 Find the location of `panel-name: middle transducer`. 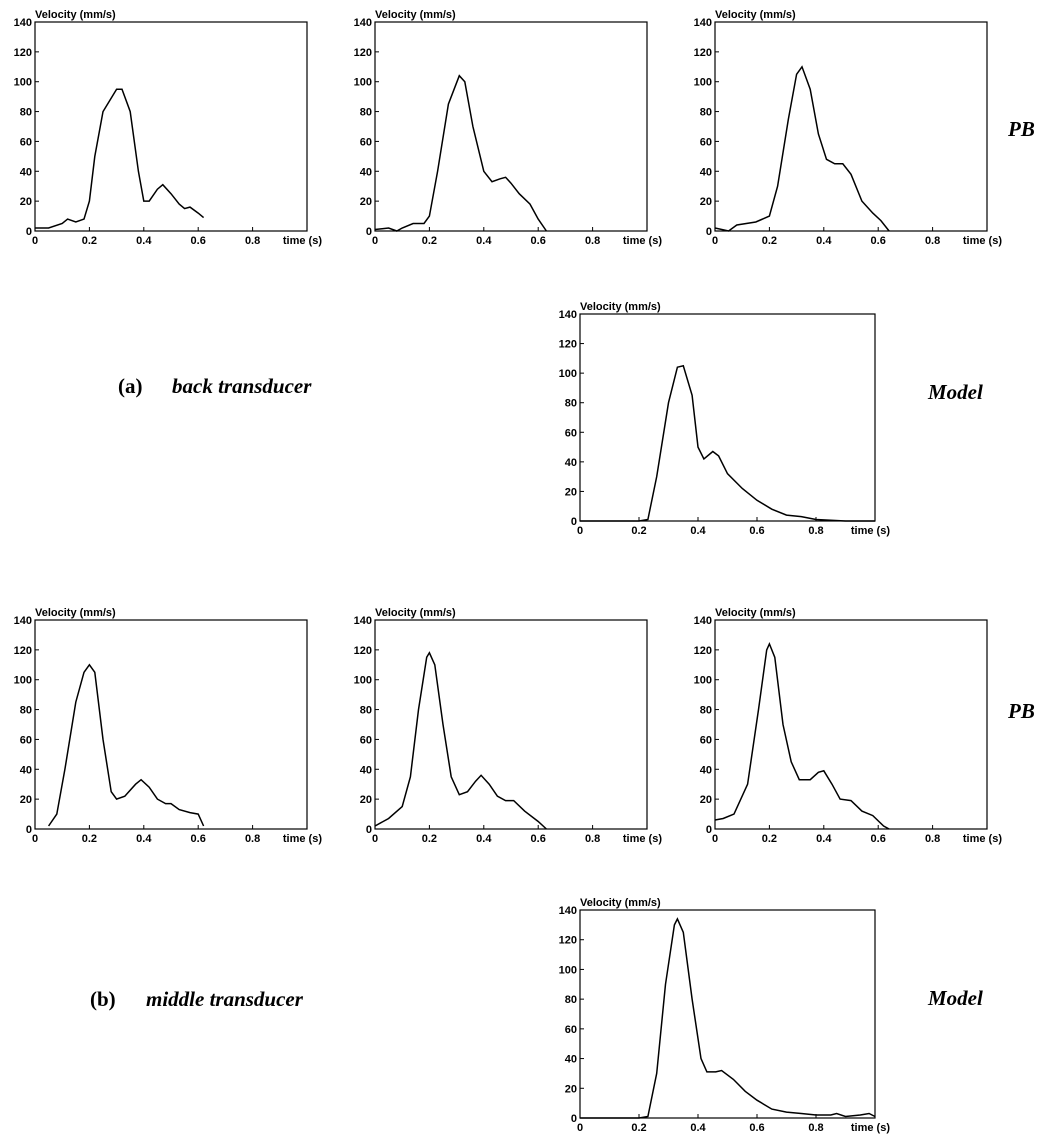

panel-name: middle transducer is located at coordinates (225, 999).